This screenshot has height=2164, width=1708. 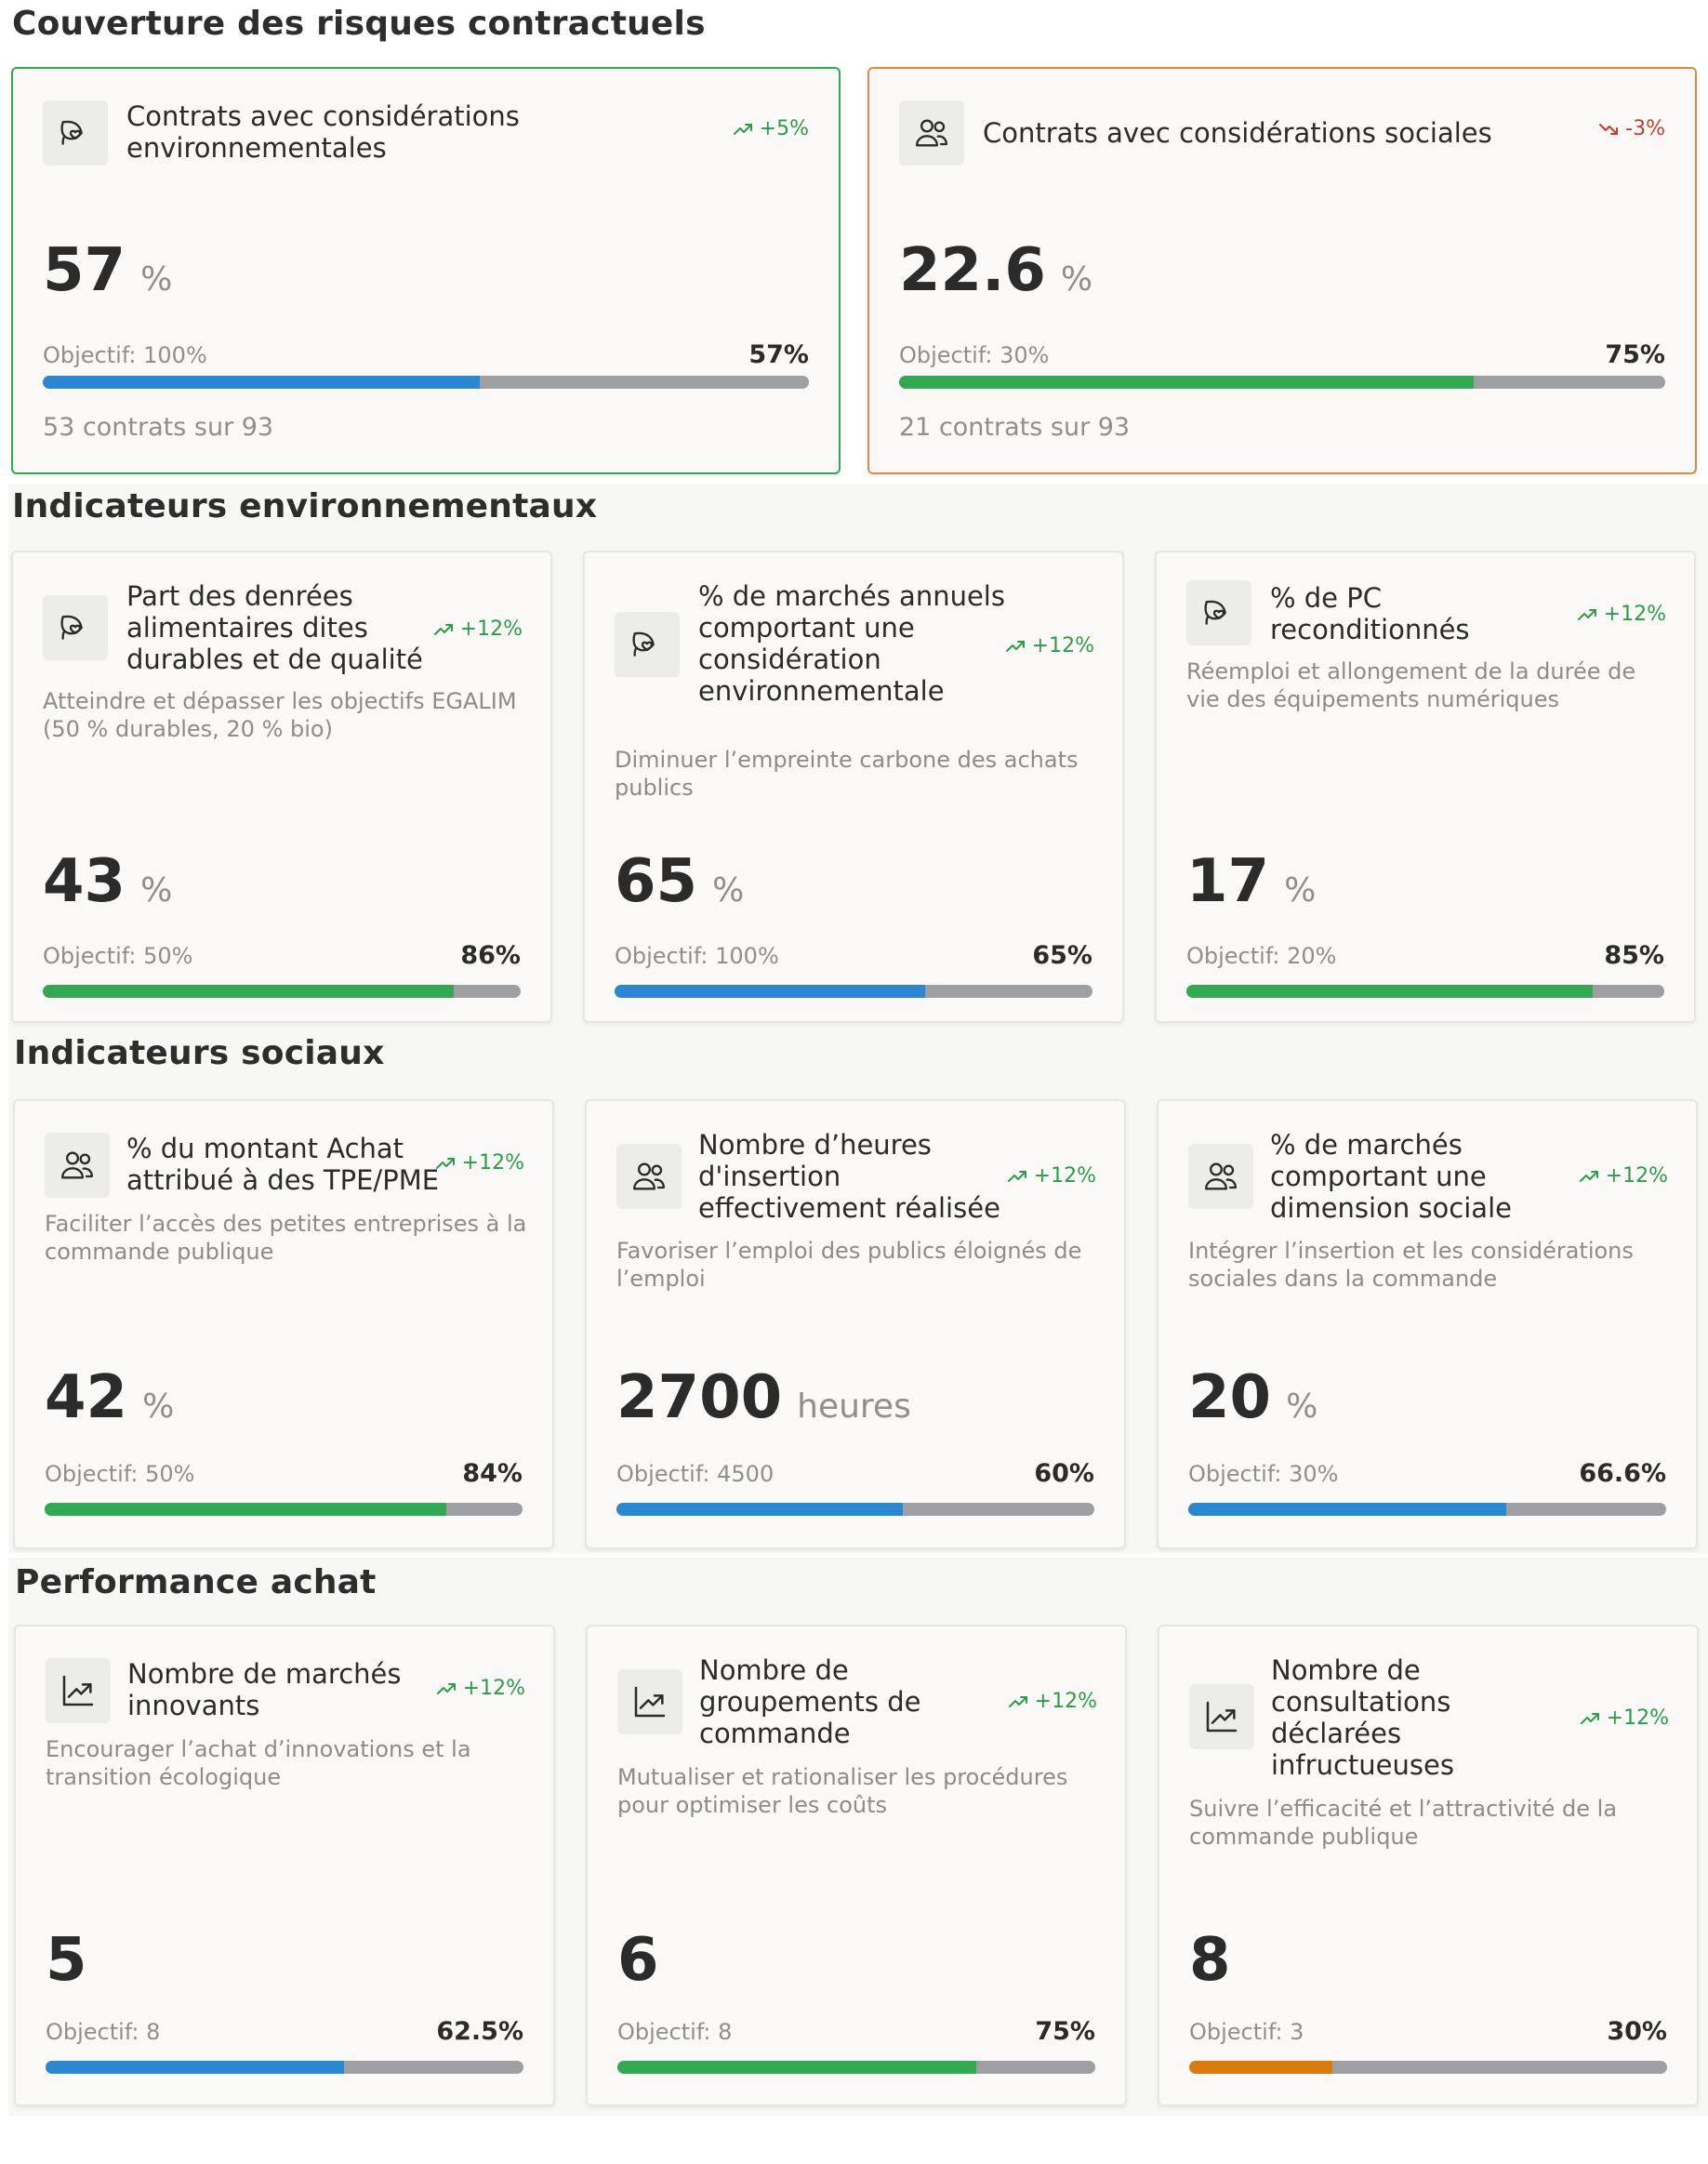 What do you see at coordinates (1634, 955) in the screenshot?
I see `progress-percent: 85%` at bounding box center [1634, 955].